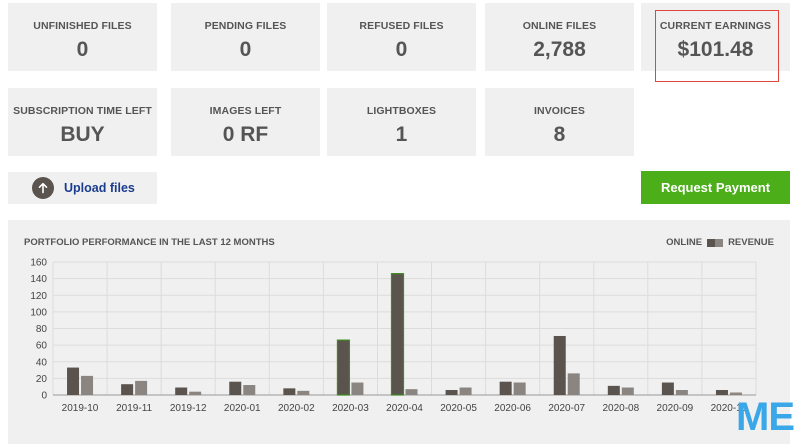 The image size is (800, 444). Describe the element at coordinates (99, 188) in the screenshot. I see `upload-files-label: Upload files` at that location.